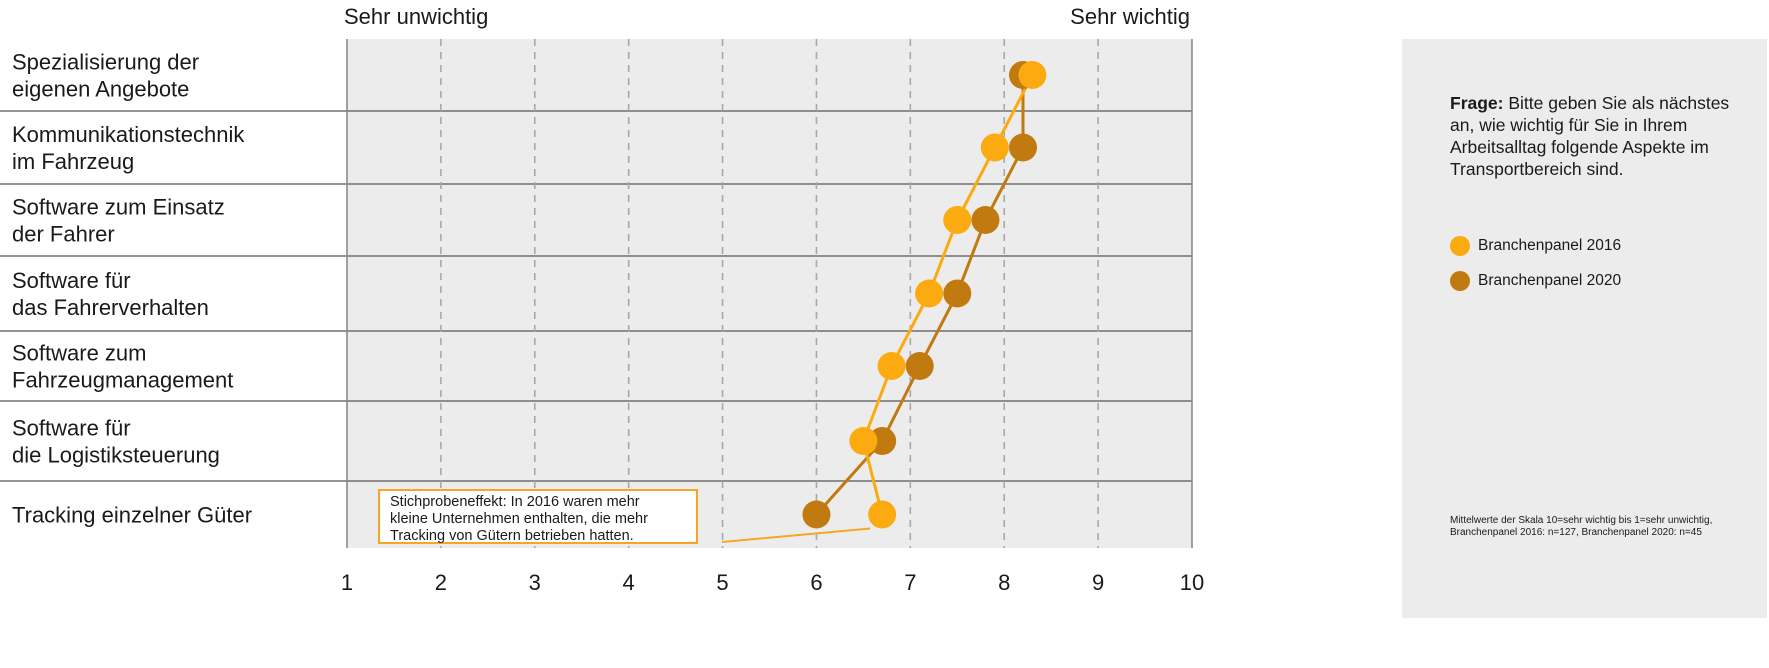 The height and width of the screenshot is (668, 1769). What do you see at coordinates (110, 307) in the screenshot?
I see `category-label: das Fahrerverhalten` at bounding box center [110, 307].